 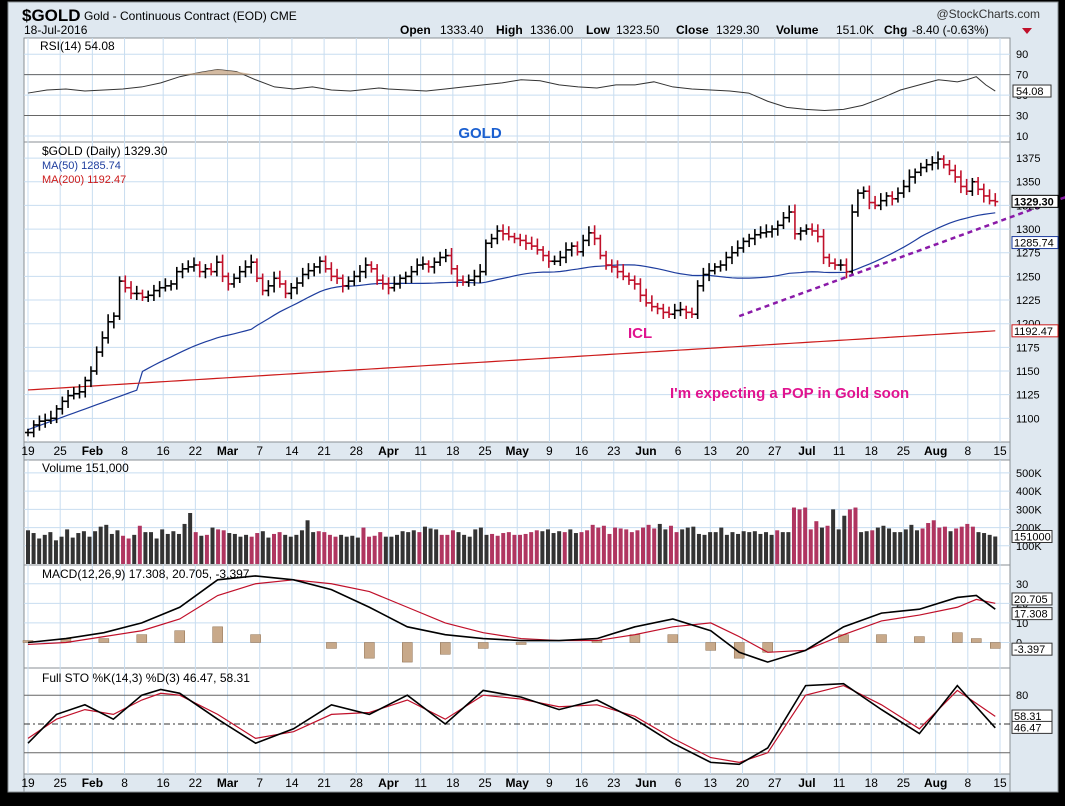 I want to click on volume-current-label: 151000, so click(x=1032, y=537).